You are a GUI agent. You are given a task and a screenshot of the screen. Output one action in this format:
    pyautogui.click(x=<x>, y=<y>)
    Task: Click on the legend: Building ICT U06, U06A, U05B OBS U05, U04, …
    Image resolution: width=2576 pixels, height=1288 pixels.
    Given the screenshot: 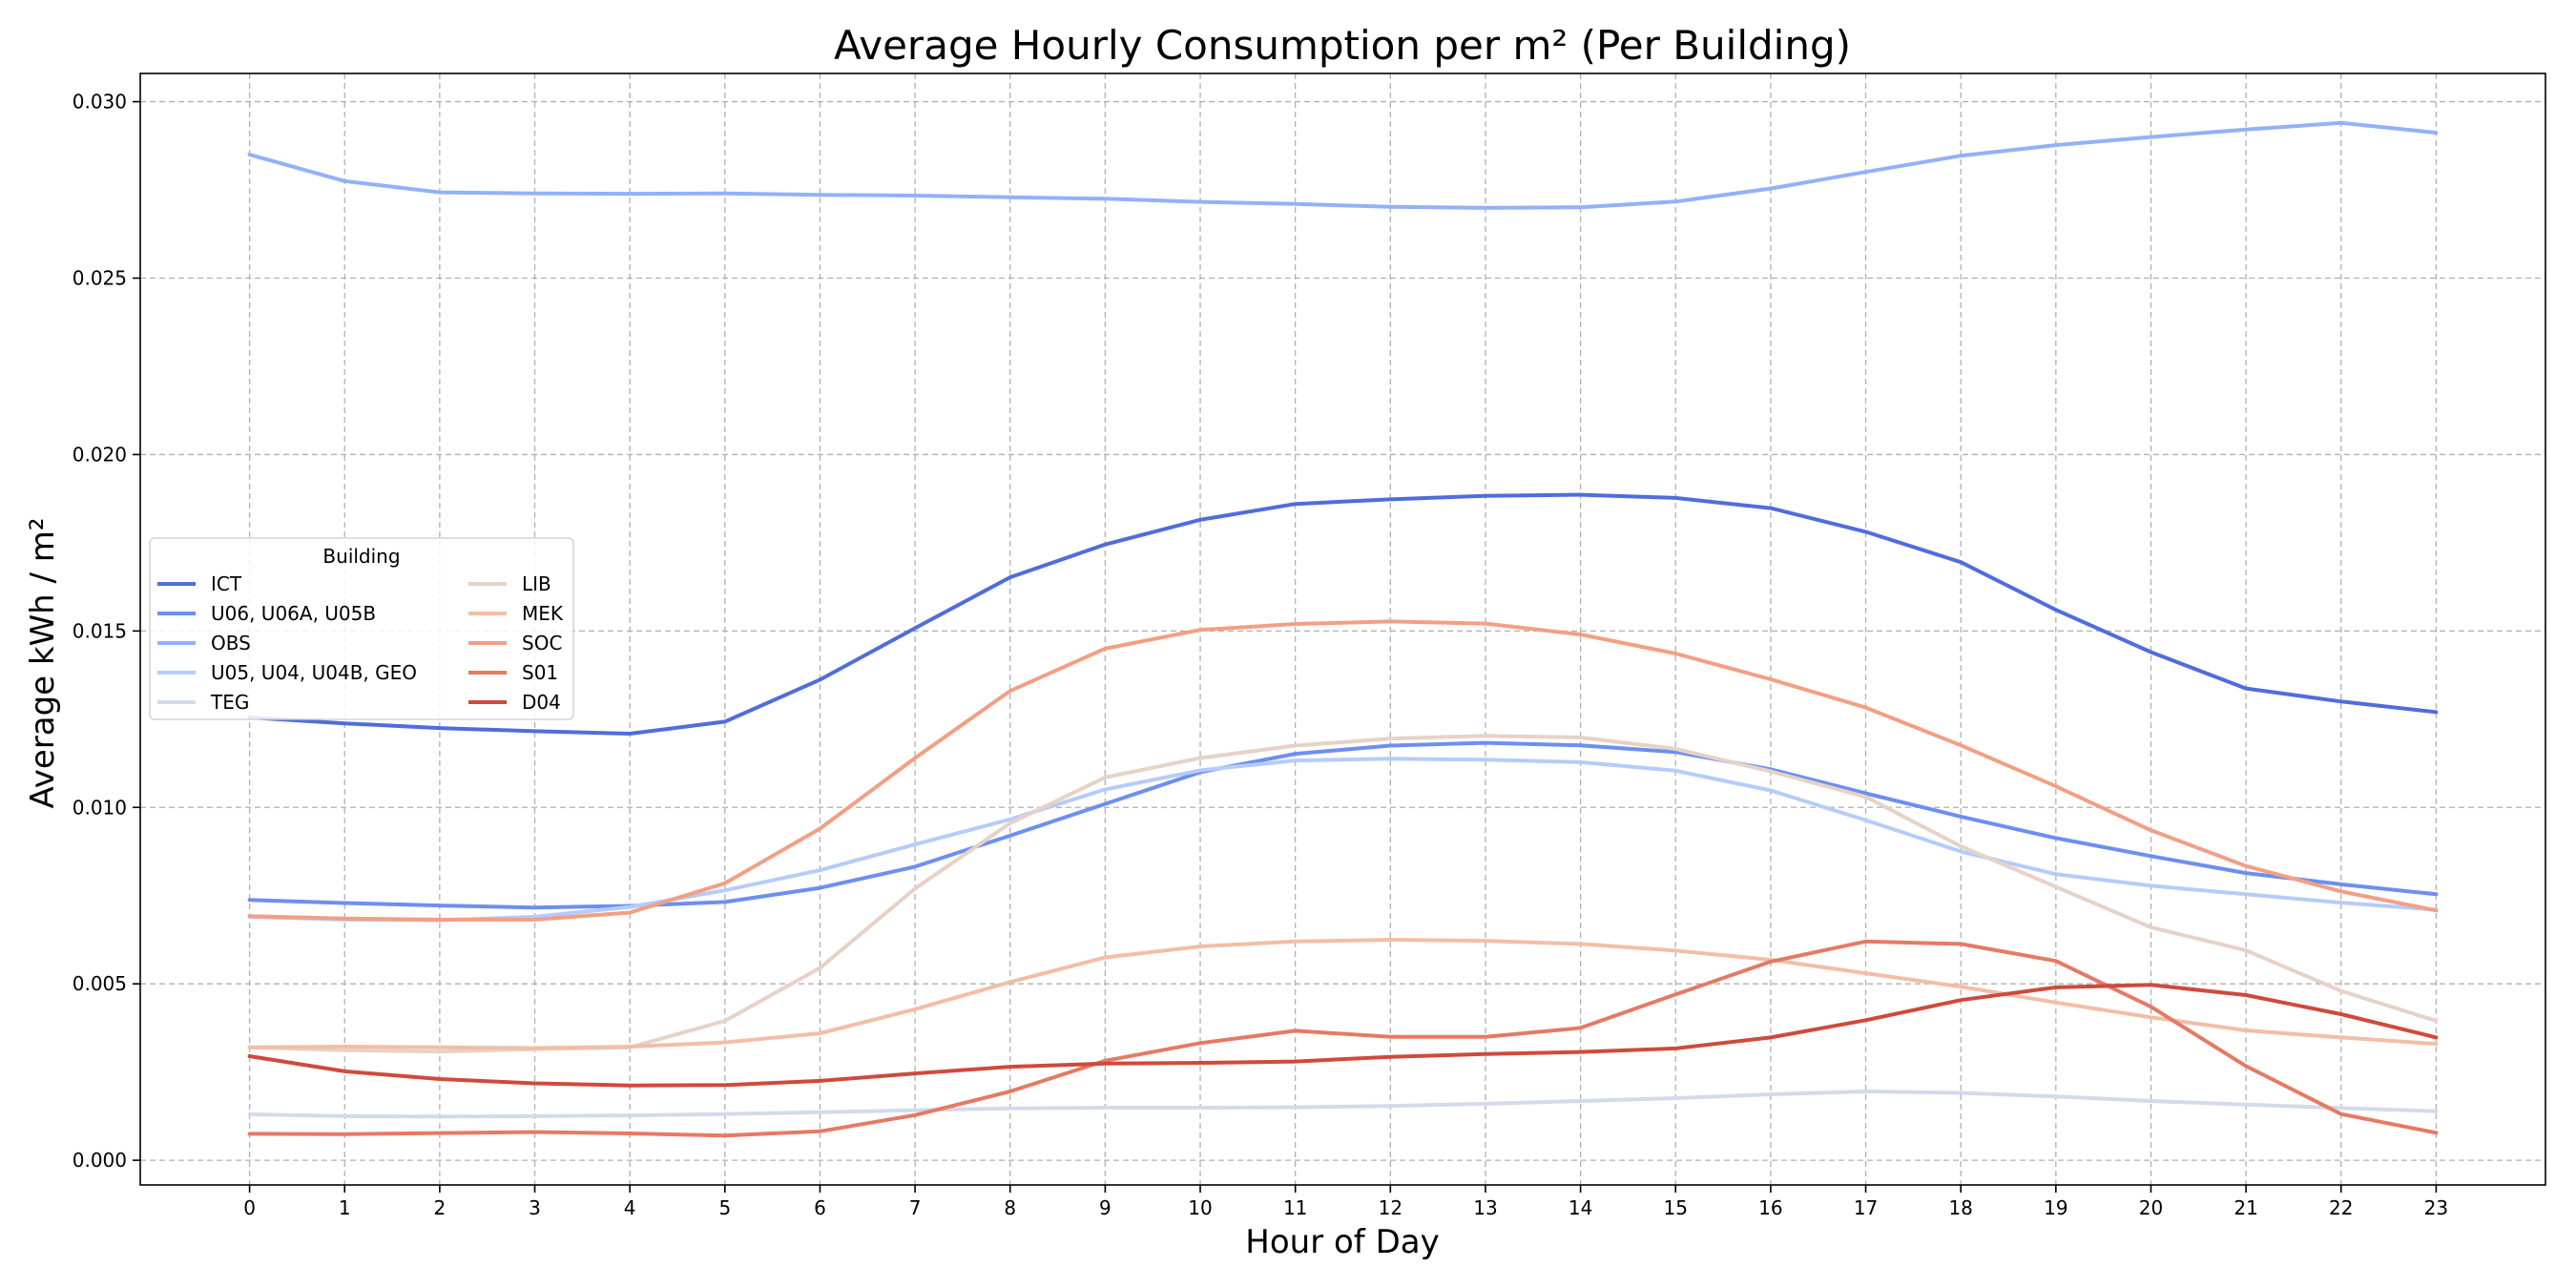 What is the action you would take?
    pyautogui.click(x=361, y=628)
    